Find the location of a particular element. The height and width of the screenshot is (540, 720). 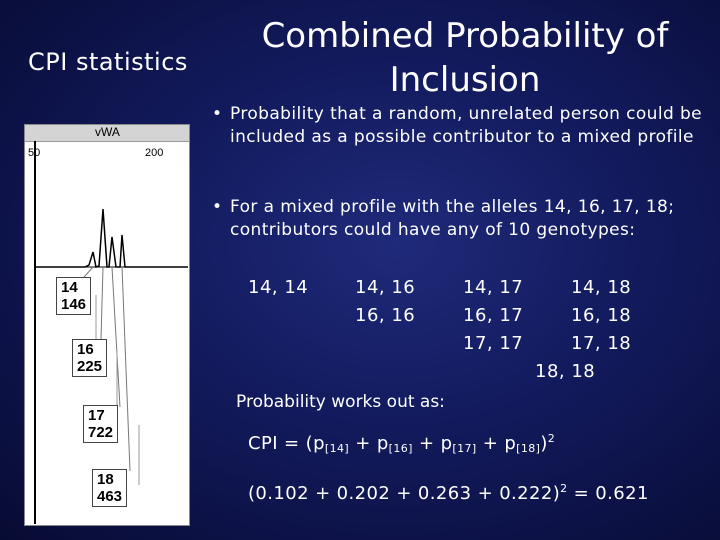

works-out-label: Probability works out as: is located at coordinates (340, 402).